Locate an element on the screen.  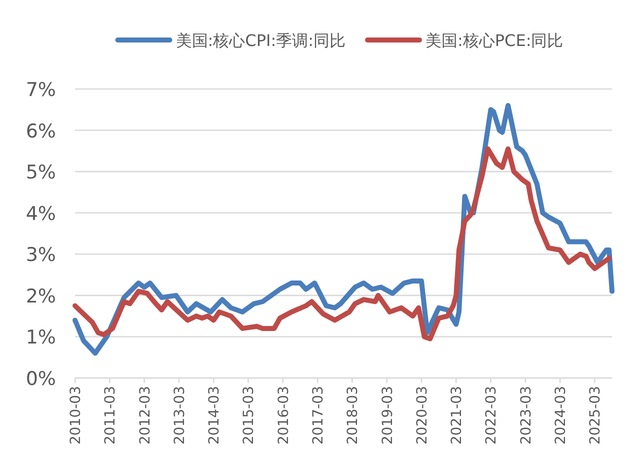
x-tick-label: 2019-03 is located at coordinates (388, 415).